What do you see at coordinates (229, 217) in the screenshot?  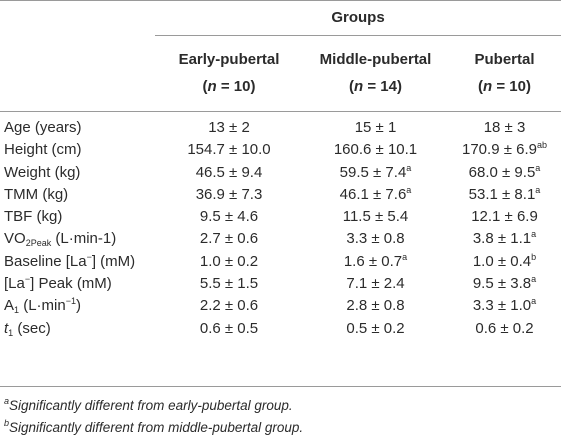 I see `cell-early: 9.5 ± 4.6` at bounding box center [229, 217].